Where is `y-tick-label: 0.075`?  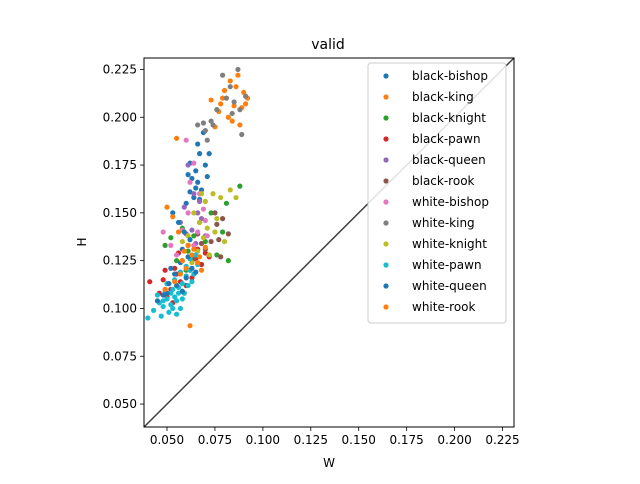
y-tick-label: 0.075 is located at coordinates (120, 356).